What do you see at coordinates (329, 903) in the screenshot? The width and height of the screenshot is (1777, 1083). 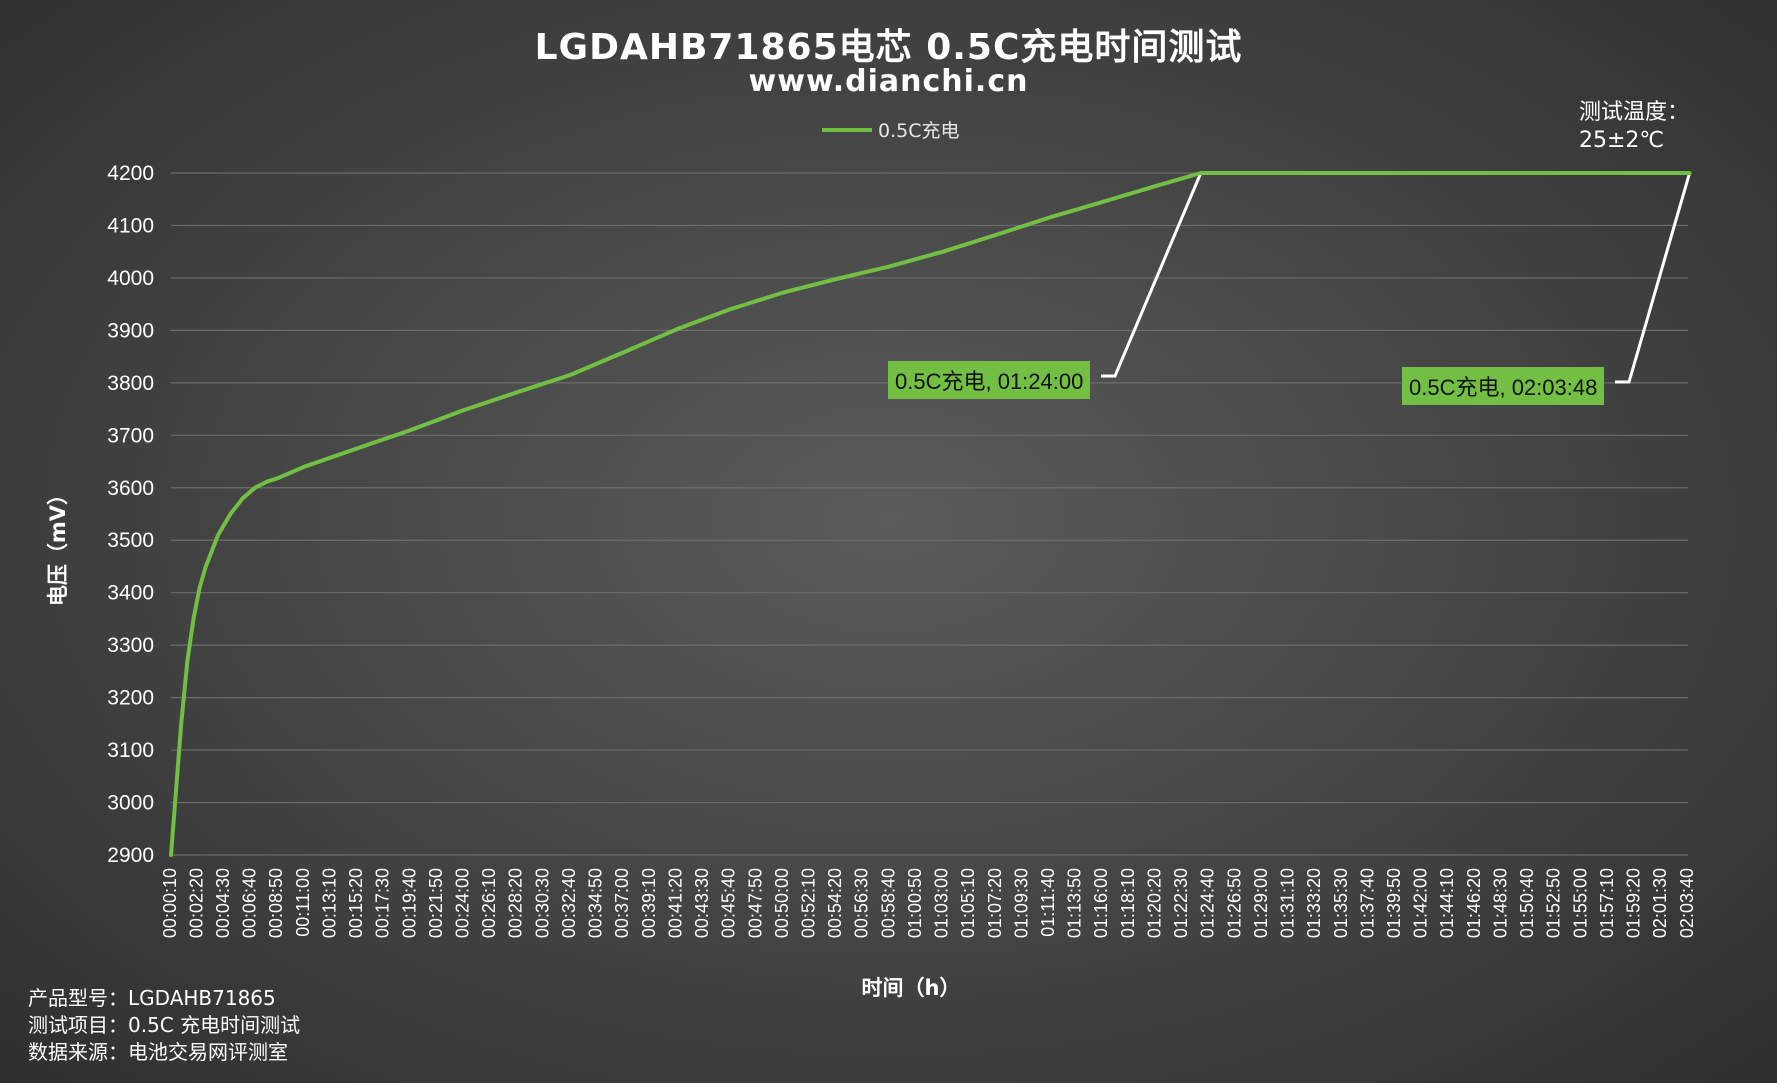 I see `x-tick-label: 00:13:10` at bounding box center [329, 903].